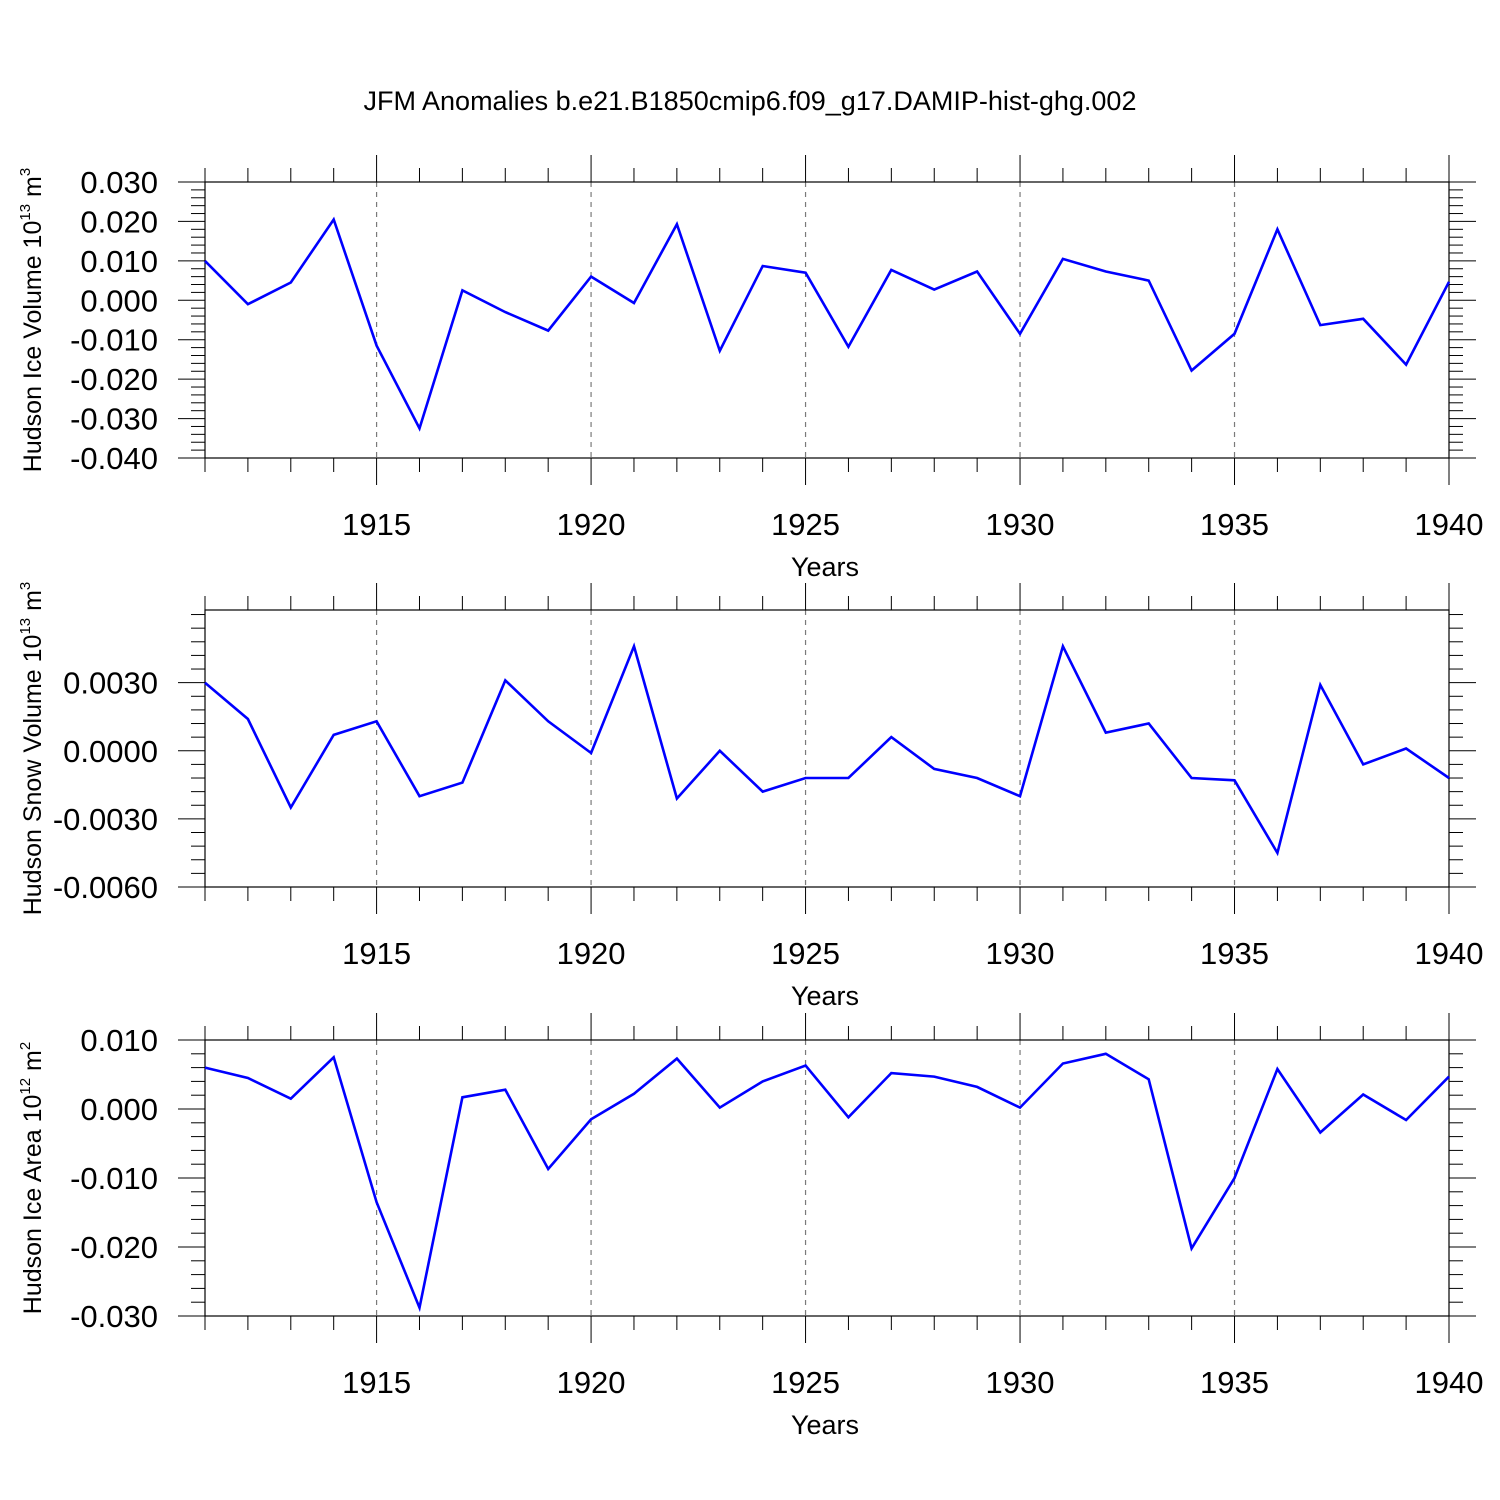  I want to click on y-axis-label-text: Hudson Ice Volume 10, so click(33, 347).